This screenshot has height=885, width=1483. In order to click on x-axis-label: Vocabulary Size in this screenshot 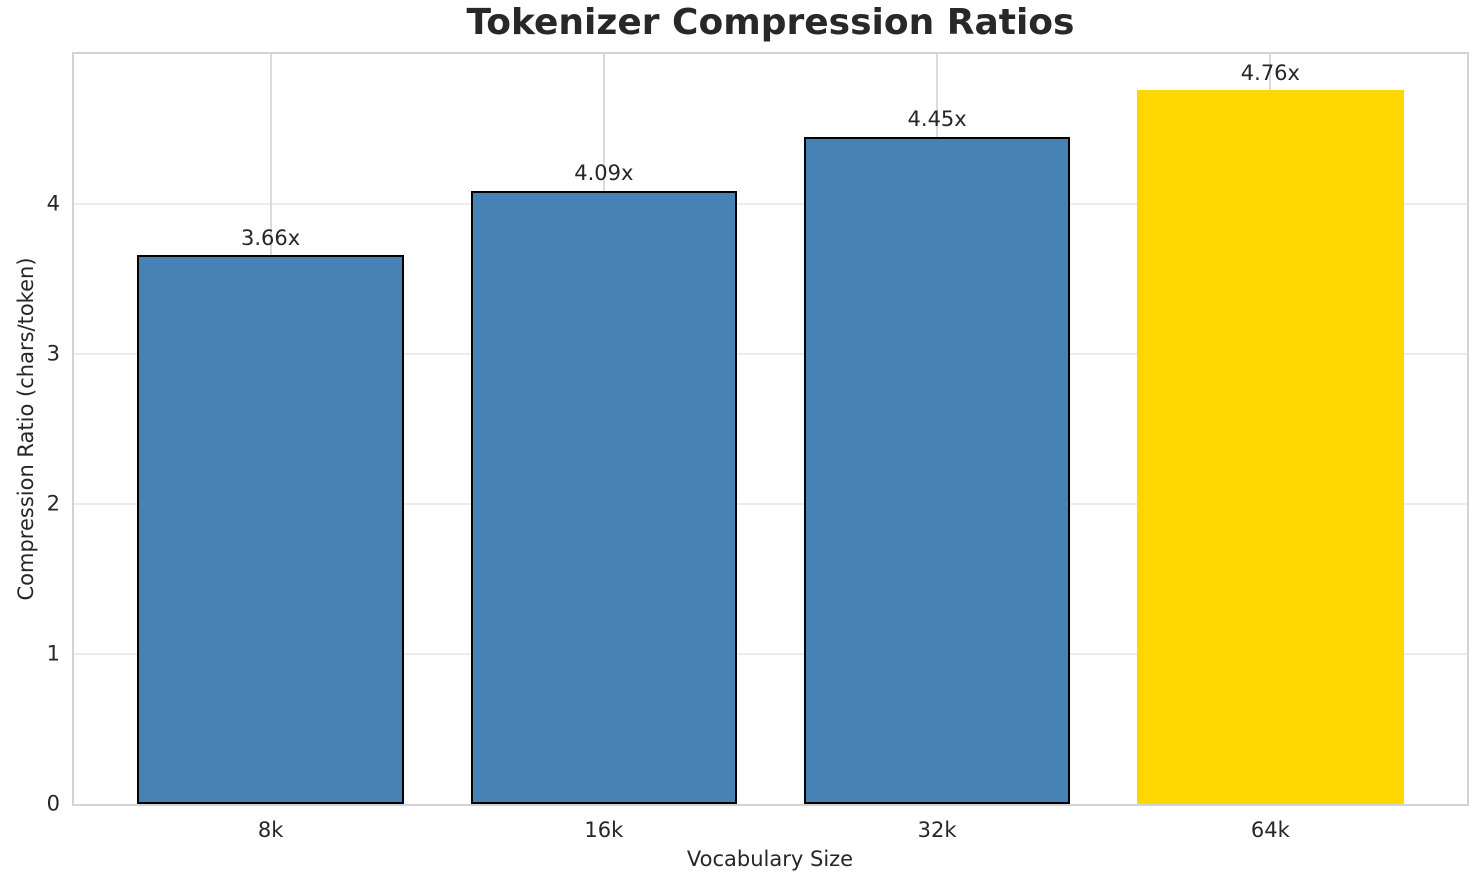, I will do `click(770, 859)`.